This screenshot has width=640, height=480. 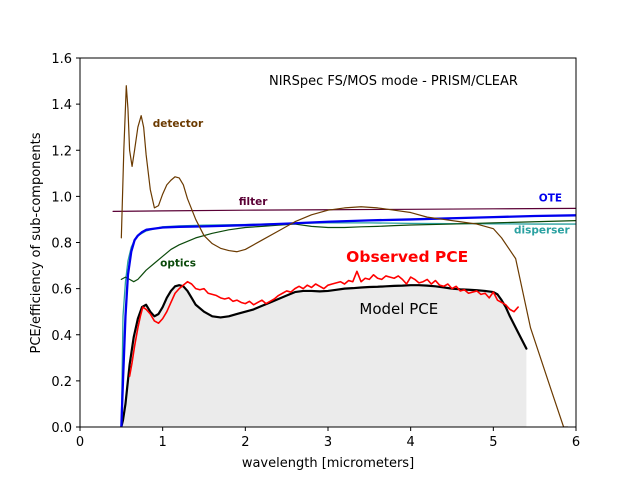 I want to click on y-tick-label: 1.4, so click(x=61, y=105).